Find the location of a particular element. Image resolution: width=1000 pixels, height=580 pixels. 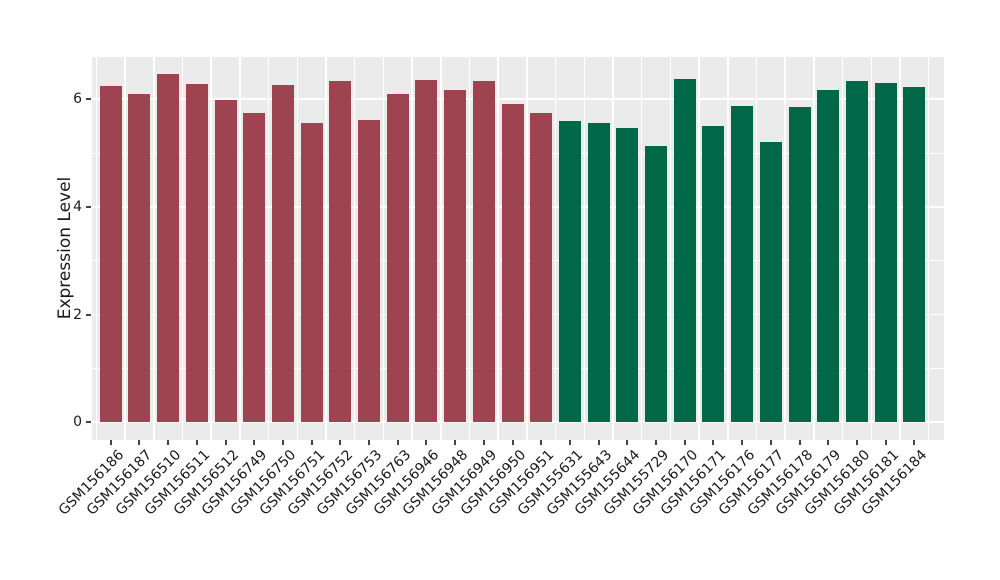

y-tick-label: 0 is located at coordinates (77, 422).